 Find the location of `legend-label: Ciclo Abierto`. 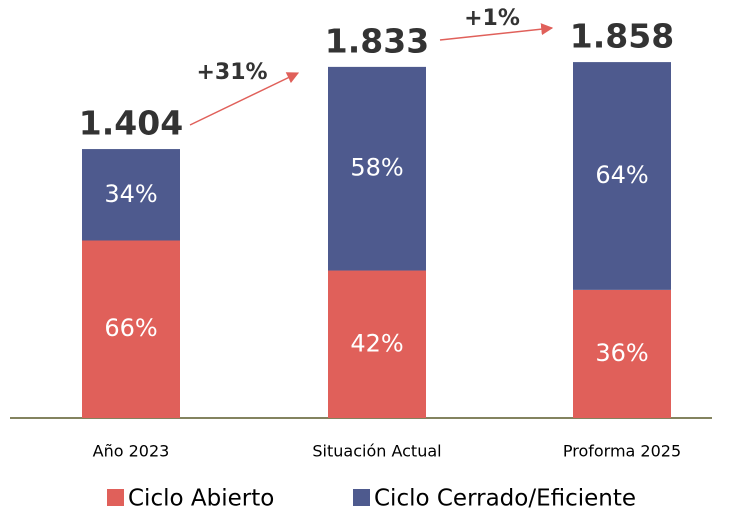

legend-label: Ciclo Abierto is located at coordinates (201, 499).